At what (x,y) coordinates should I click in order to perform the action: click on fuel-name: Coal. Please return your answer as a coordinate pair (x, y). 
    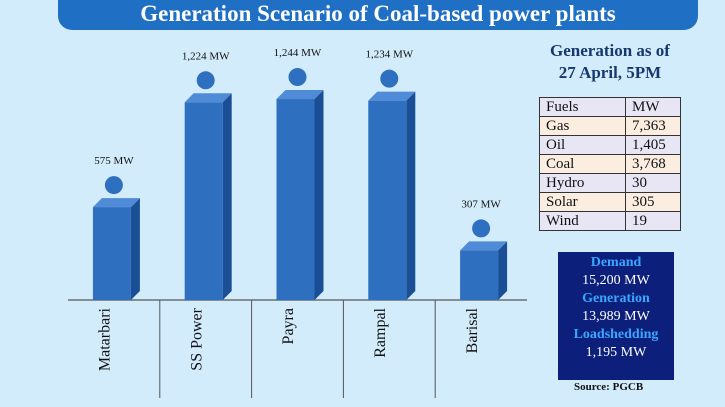
    Looking at the image, I should click on (582, 164).